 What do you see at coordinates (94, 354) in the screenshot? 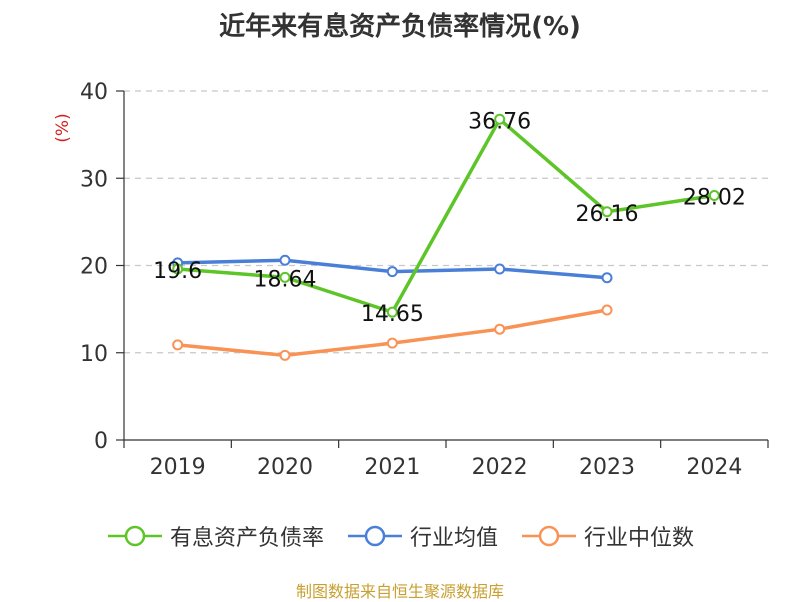
I see `y-tick-label: 10` at bounding box center [94, 354].